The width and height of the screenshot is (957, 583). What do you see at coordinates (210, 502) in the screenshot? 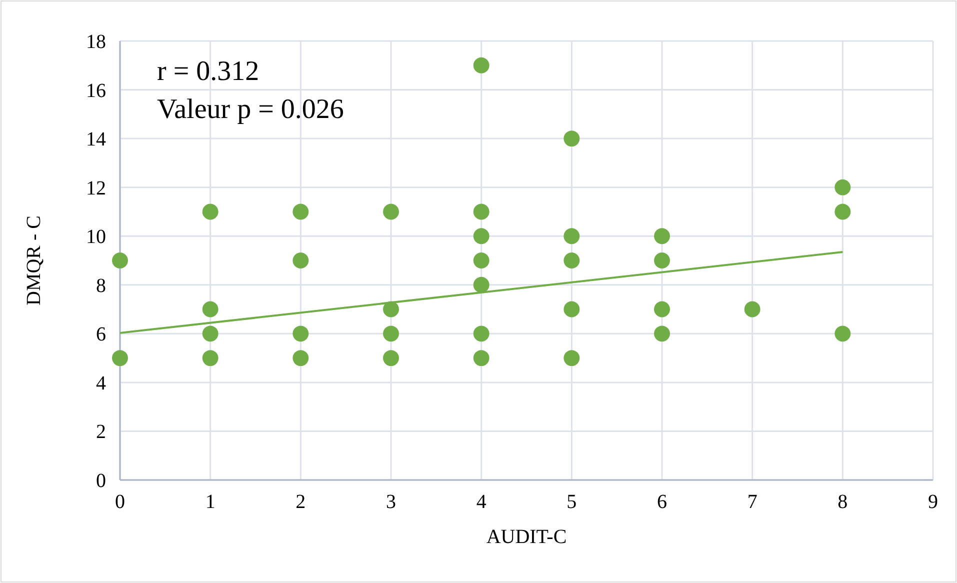
I see `x-tick-label: 1` at bounding box center [210, 502].